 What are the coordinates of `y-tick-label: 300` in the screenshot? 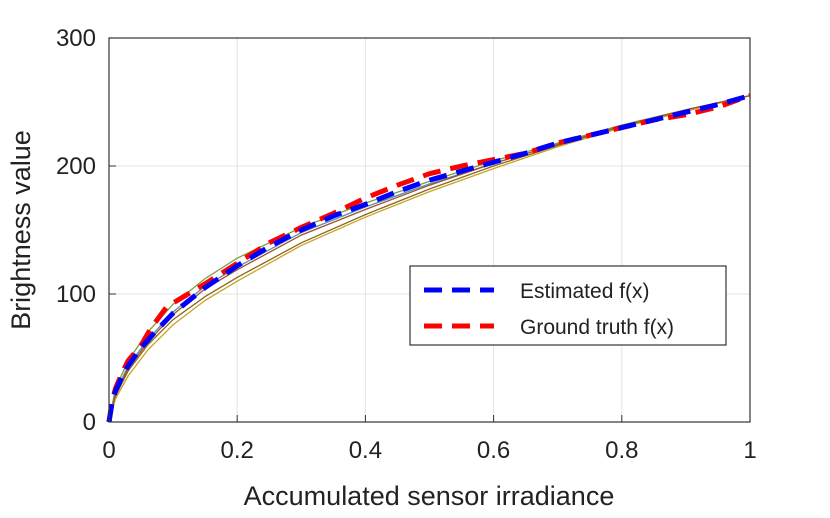 It's located at (76, 38).